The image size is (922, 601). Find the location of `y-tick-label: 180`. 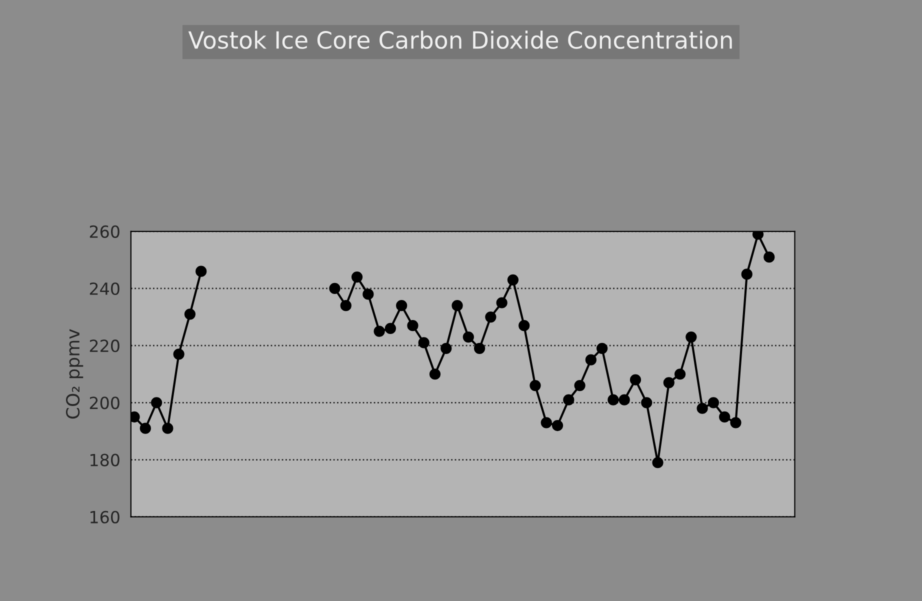

y-tick-label: 180 is located at coordinates (105, 460).